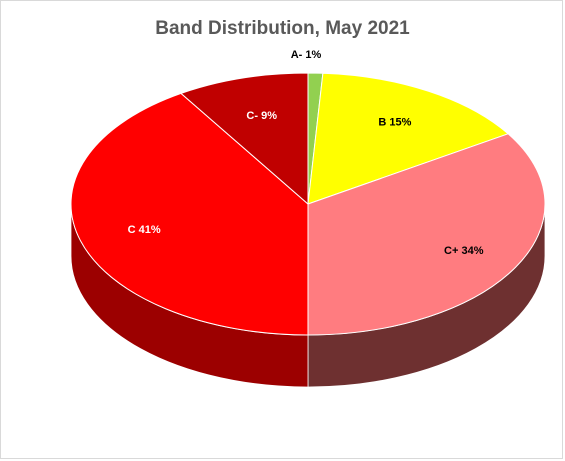 The height and width of the screenshot is (461, 565). Describe the element at coordinates (261, 116) in the screenshot. I see `data-label-c-minus: C- 9%` at that location.